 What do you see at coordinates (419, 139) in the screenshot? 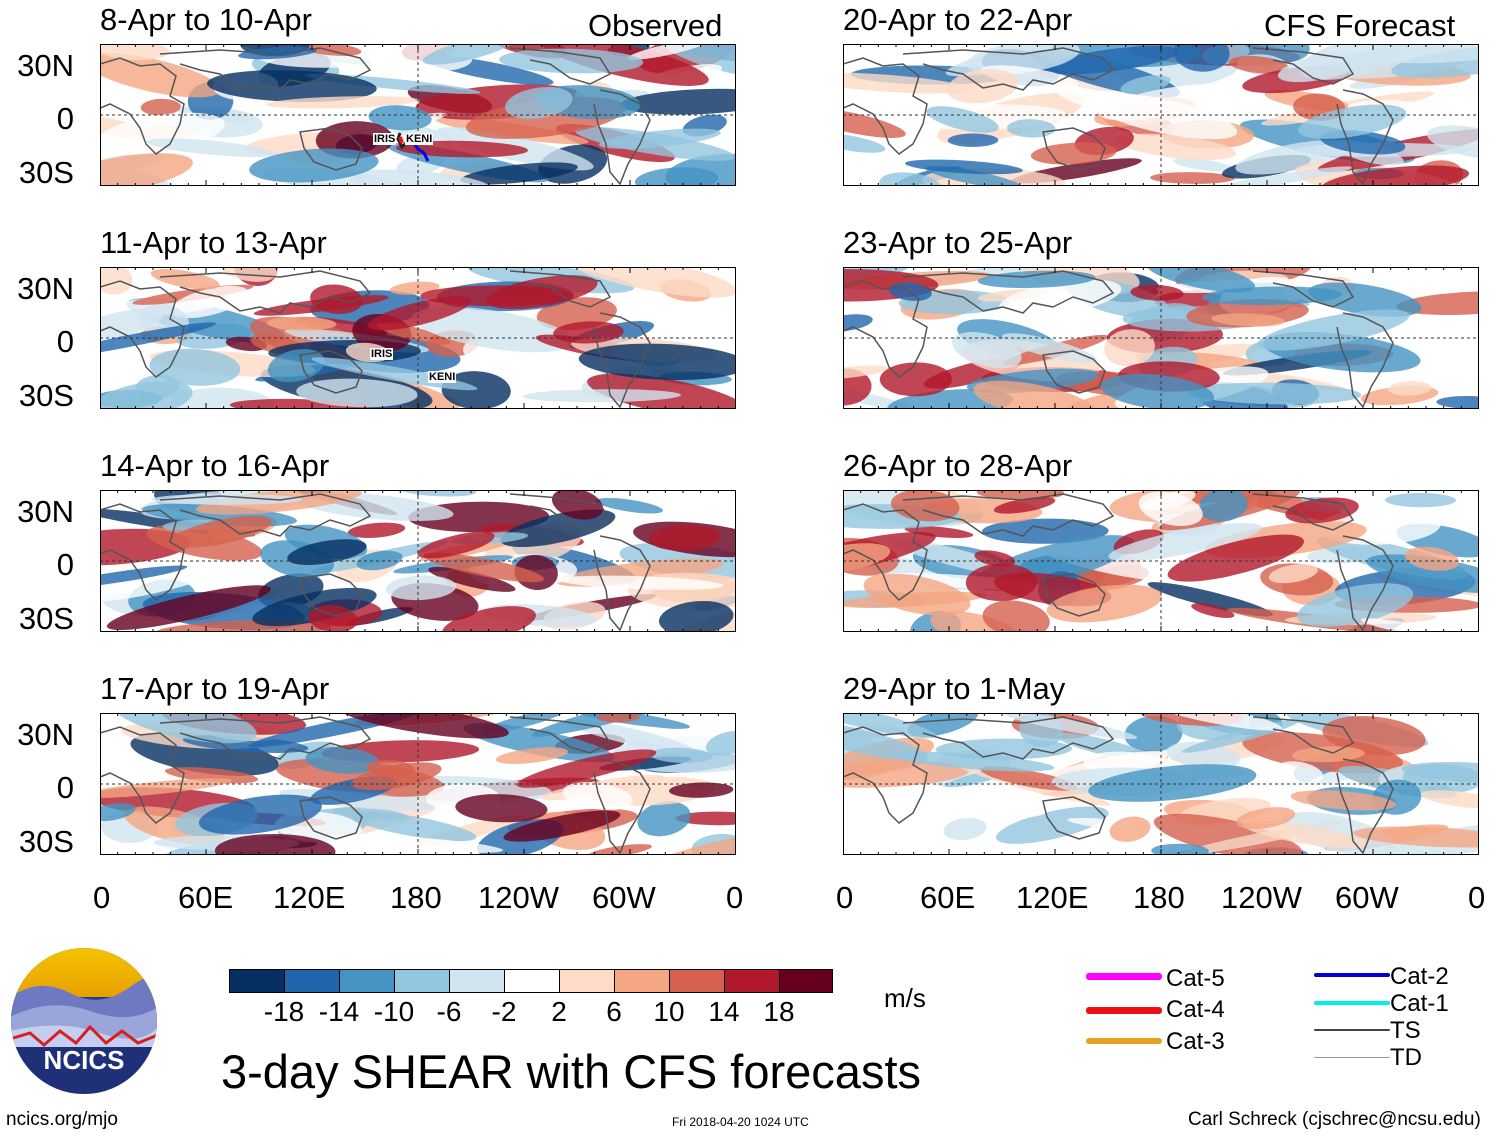
I see `storm-label-keni: KENI` at bounding box center [419, 139].